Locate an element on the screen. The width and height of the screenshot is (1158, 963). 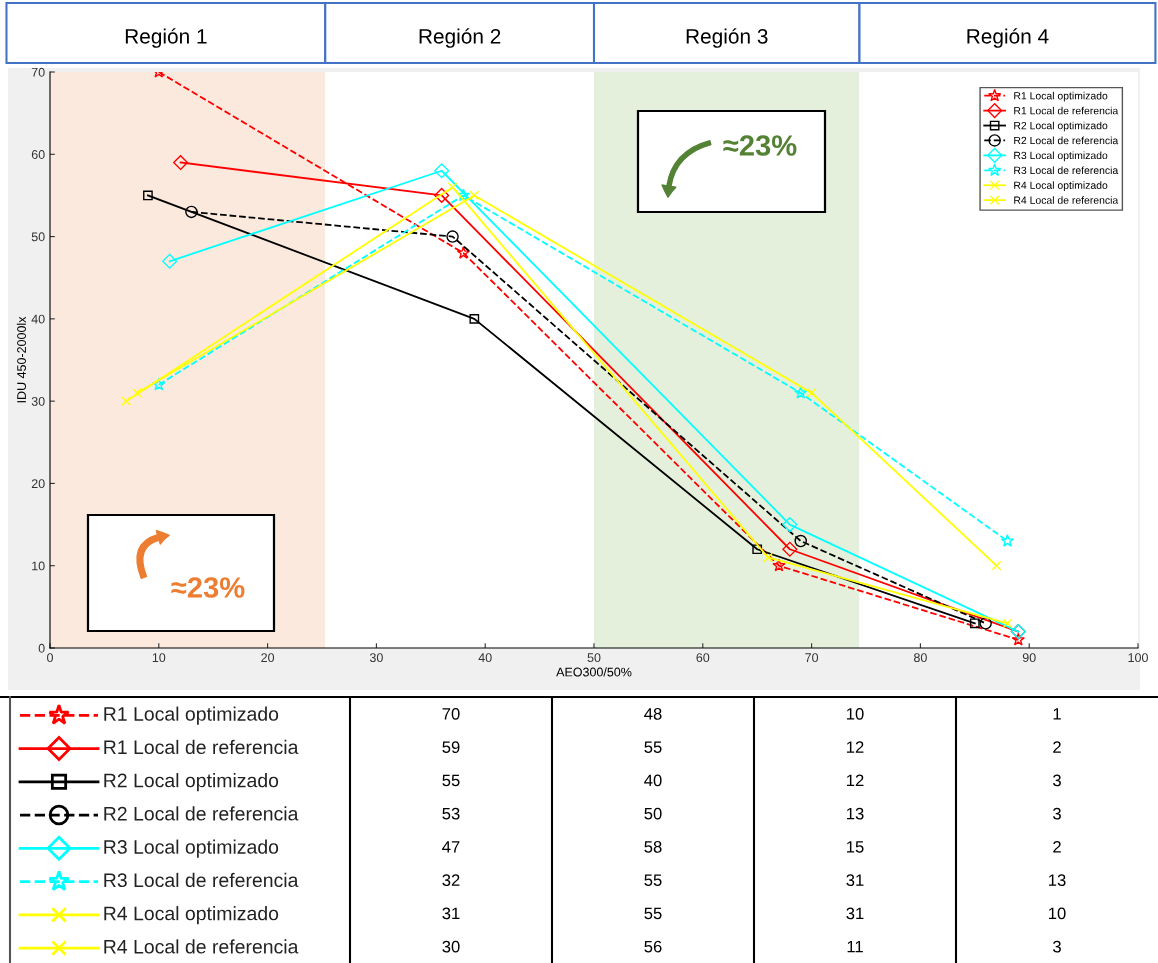
data-label: 53 is located at coordinates (451, 813).